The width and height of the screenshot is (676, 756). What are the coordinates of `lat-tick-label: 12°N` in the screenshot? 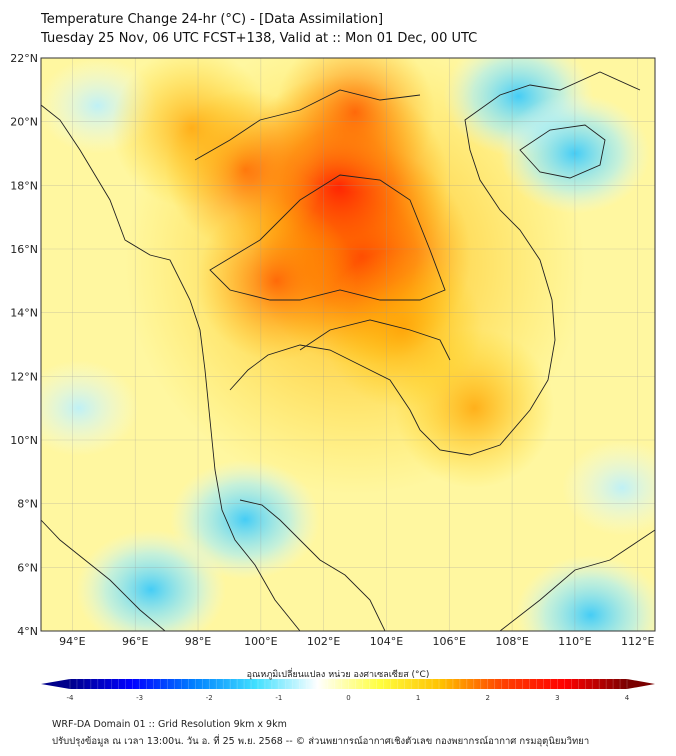 It's located at (24, 376).